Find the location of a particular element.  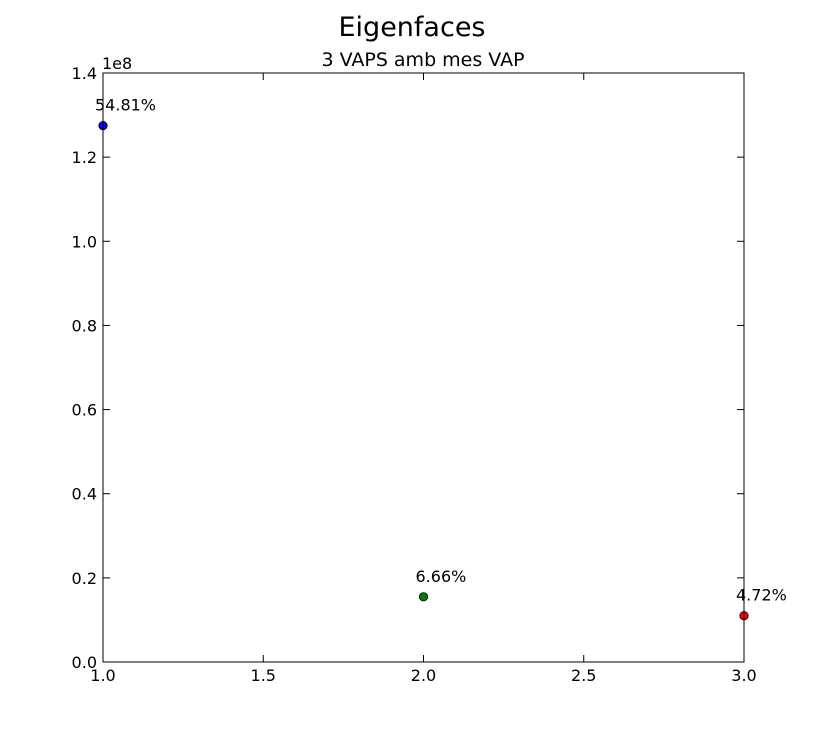

y-tick-label: 0.8 is located at coordinates (84, 325).